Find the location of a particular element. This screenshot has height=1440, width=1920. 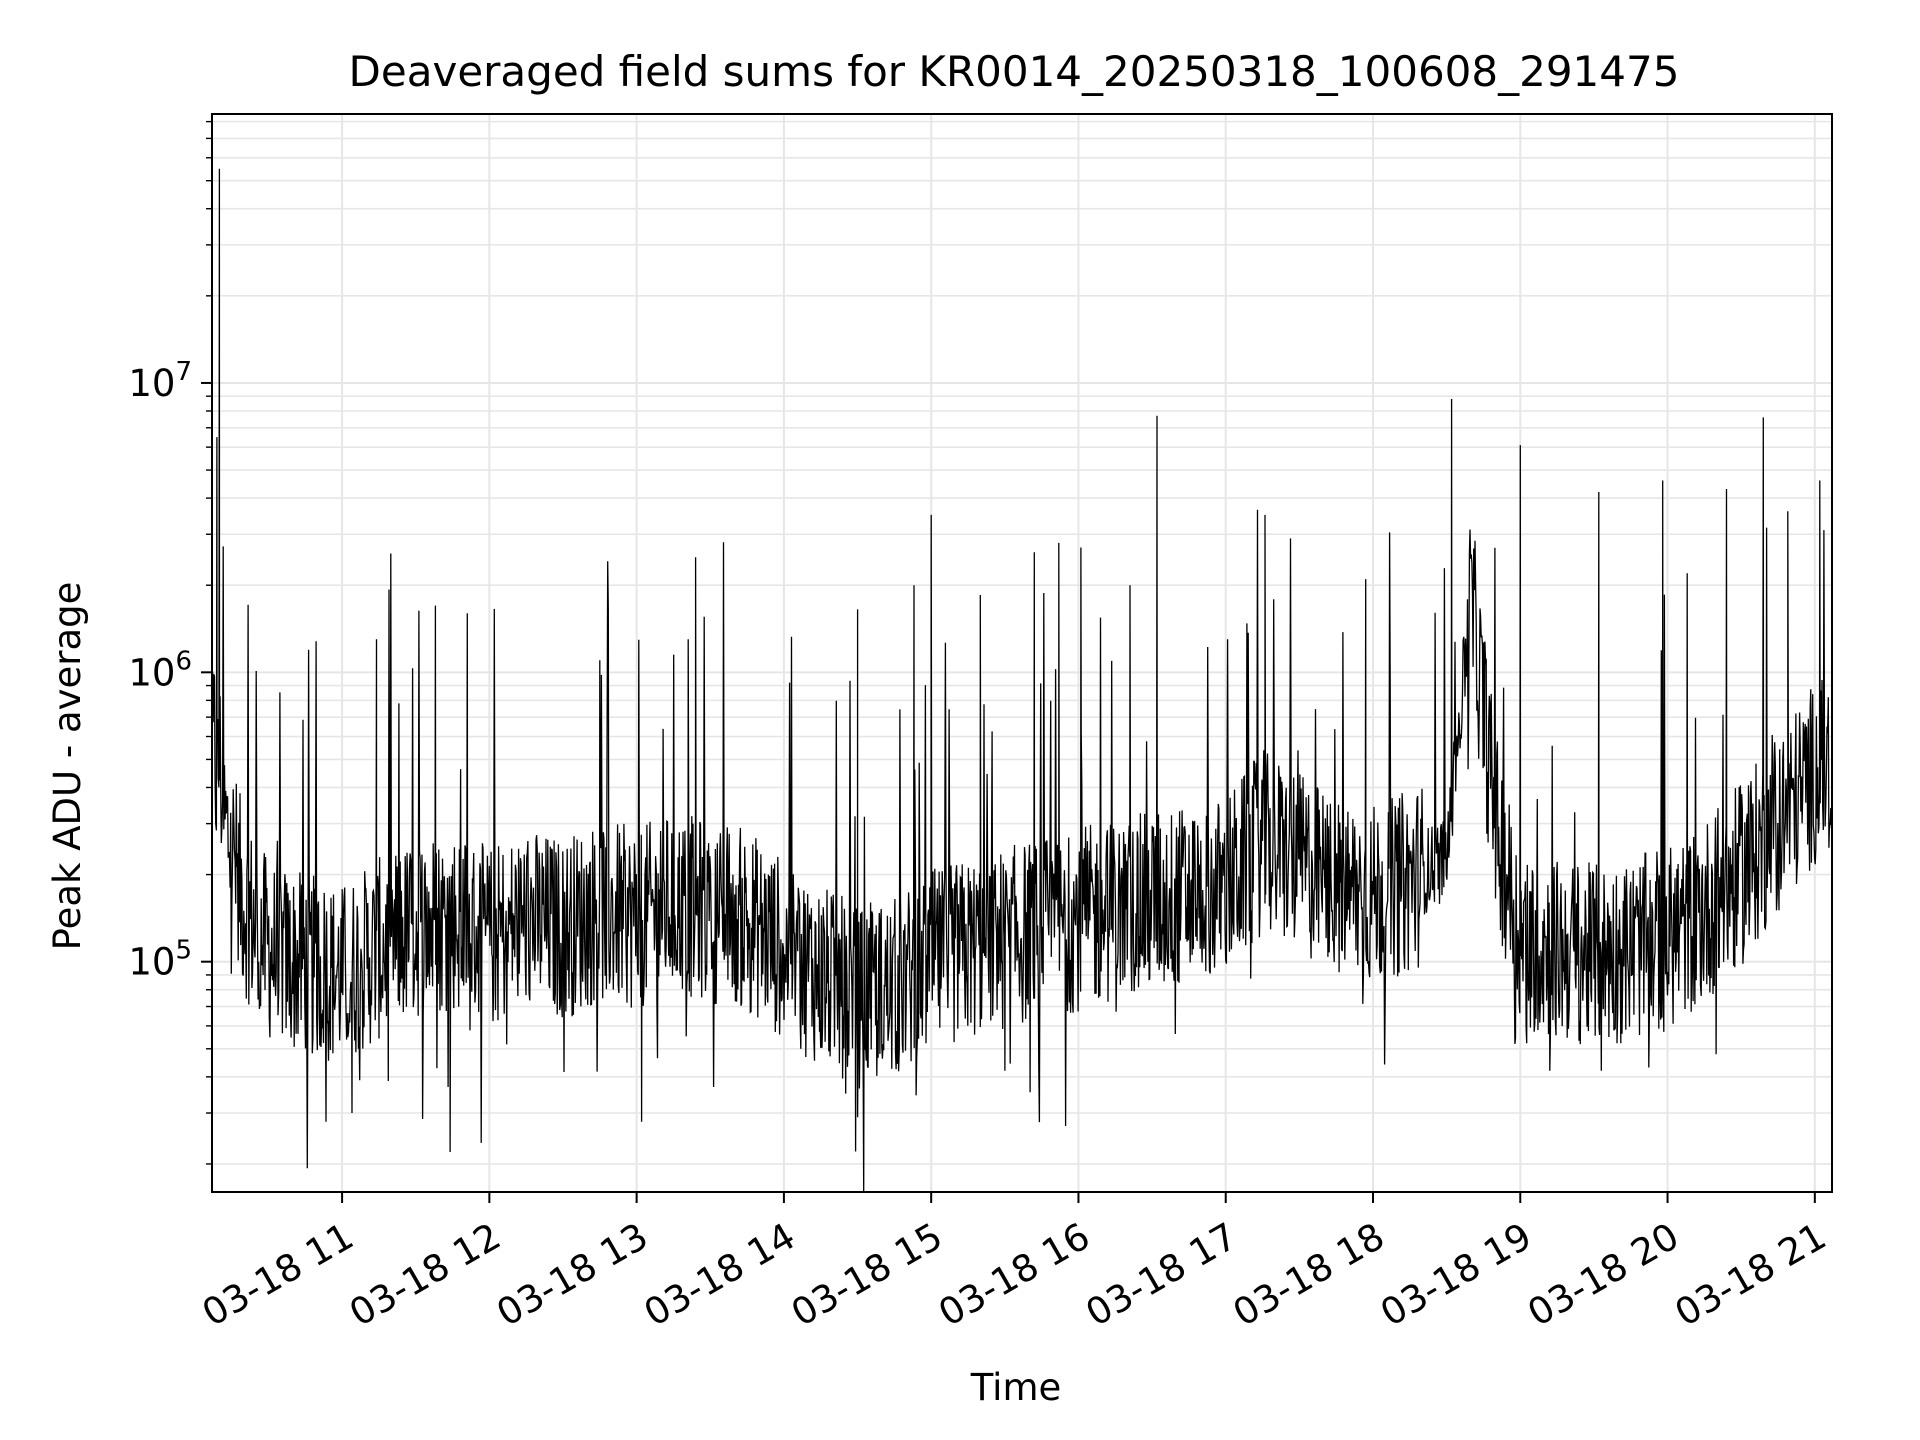

y-axis-label: Peak ADU - average is located at coordinates (67, 766).